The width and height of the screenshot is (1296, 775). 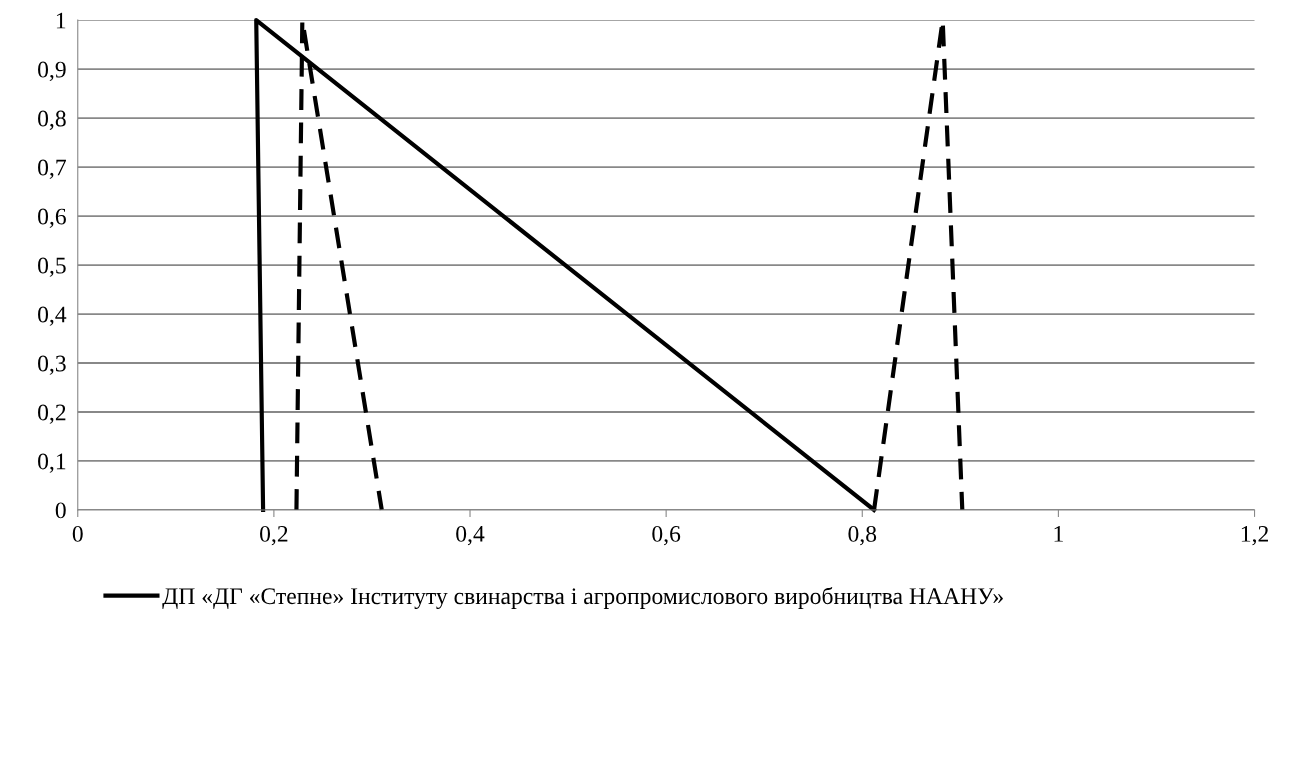 What do you see at coordinates (52, 316) in the screenshot?
I see `y-tick-label: 0,4` at bounding box center [52, 316].